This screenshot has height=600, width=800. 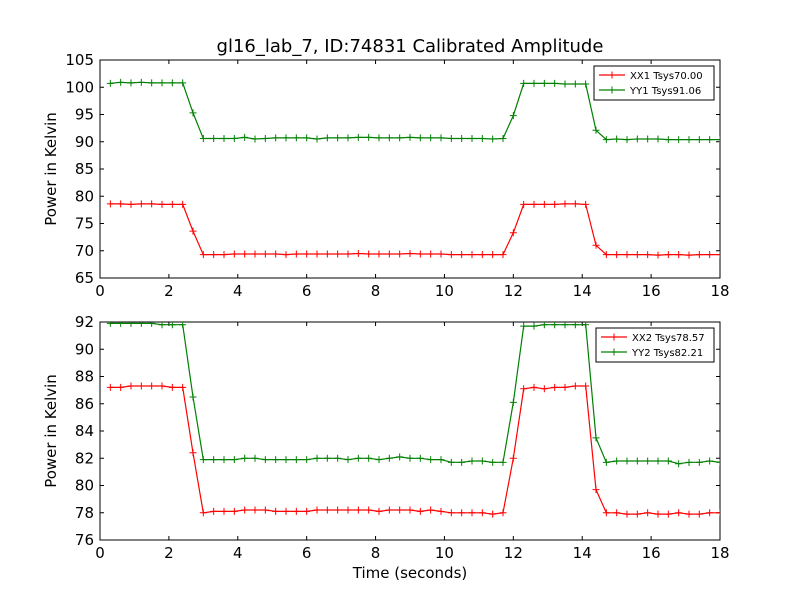 I want to click on y-tick-label: 76, so click(x=84, y=540).